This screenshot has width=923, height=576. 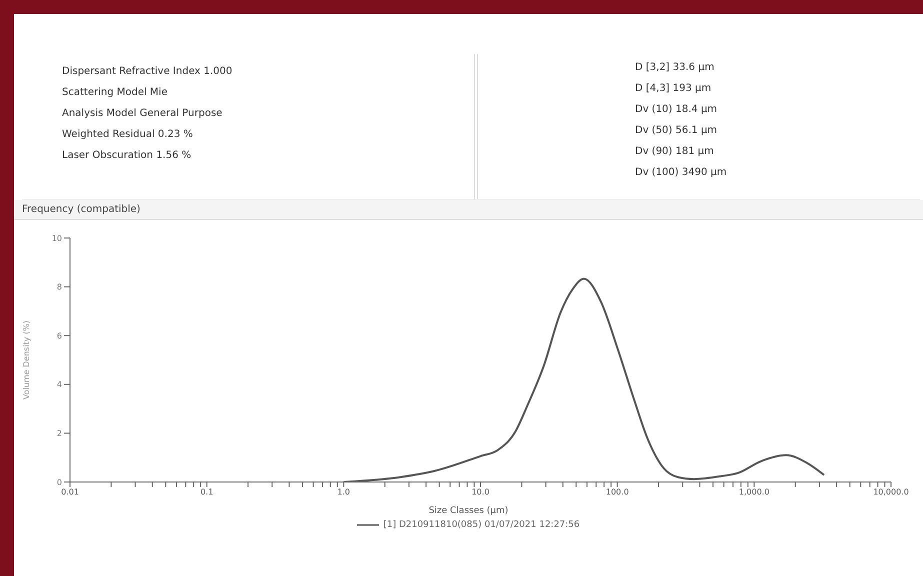 I want to click on x-tick-label: 0.01, so click(x=70, y=492).